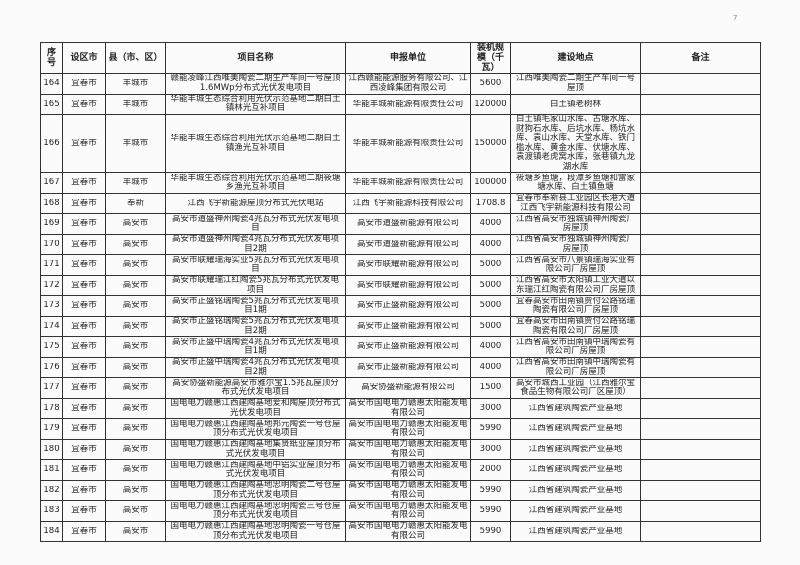  Describe the element at coordinates (490, 224) in the screenshot. I see `table-cell: 4000` at that location.